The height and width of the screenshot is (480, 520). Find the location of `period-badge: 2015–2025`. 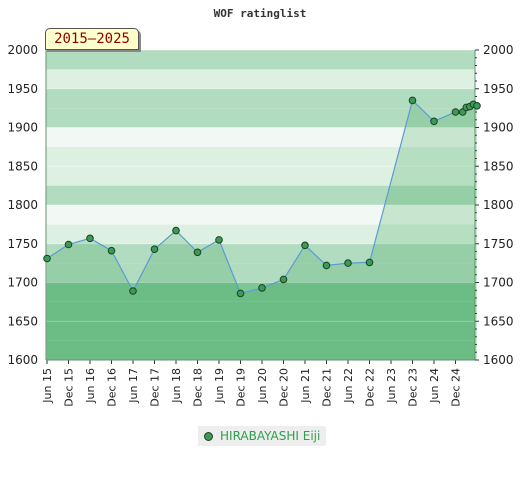

period-badge: 2015–2025 is located at coordinates (92, 39).